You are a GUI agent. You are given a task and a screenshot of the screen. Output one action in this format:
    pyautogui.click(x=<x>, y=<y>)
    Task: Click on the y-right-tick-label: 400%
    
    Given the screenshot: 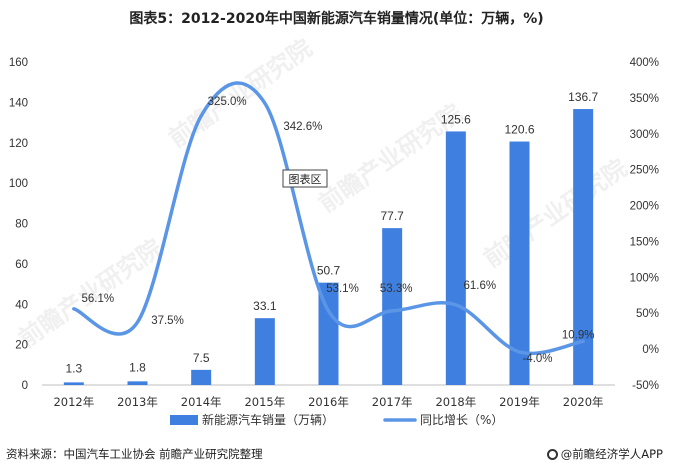 What is the action you would take?
    pyautogui.click(x=644, y=63)
    